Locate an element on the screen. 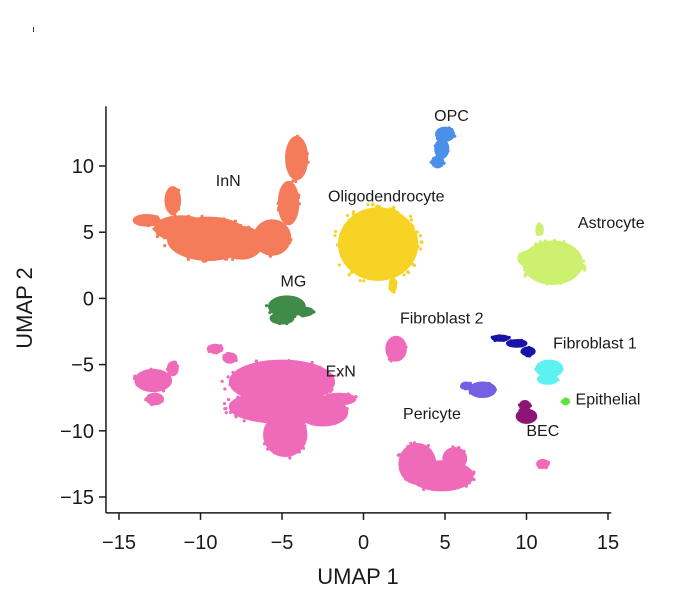  cluster-label-bec: BEC is located at coordinates (542, 431).